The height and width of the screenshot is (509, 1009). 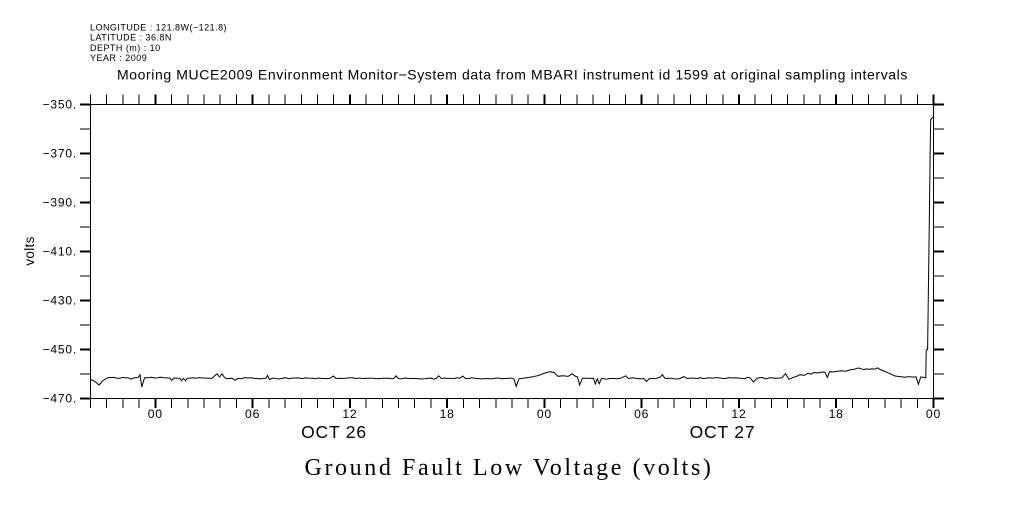 I want to click on svg-text: LONGITUDE : 121.8W(−121.8), so click(x=158, y=27).